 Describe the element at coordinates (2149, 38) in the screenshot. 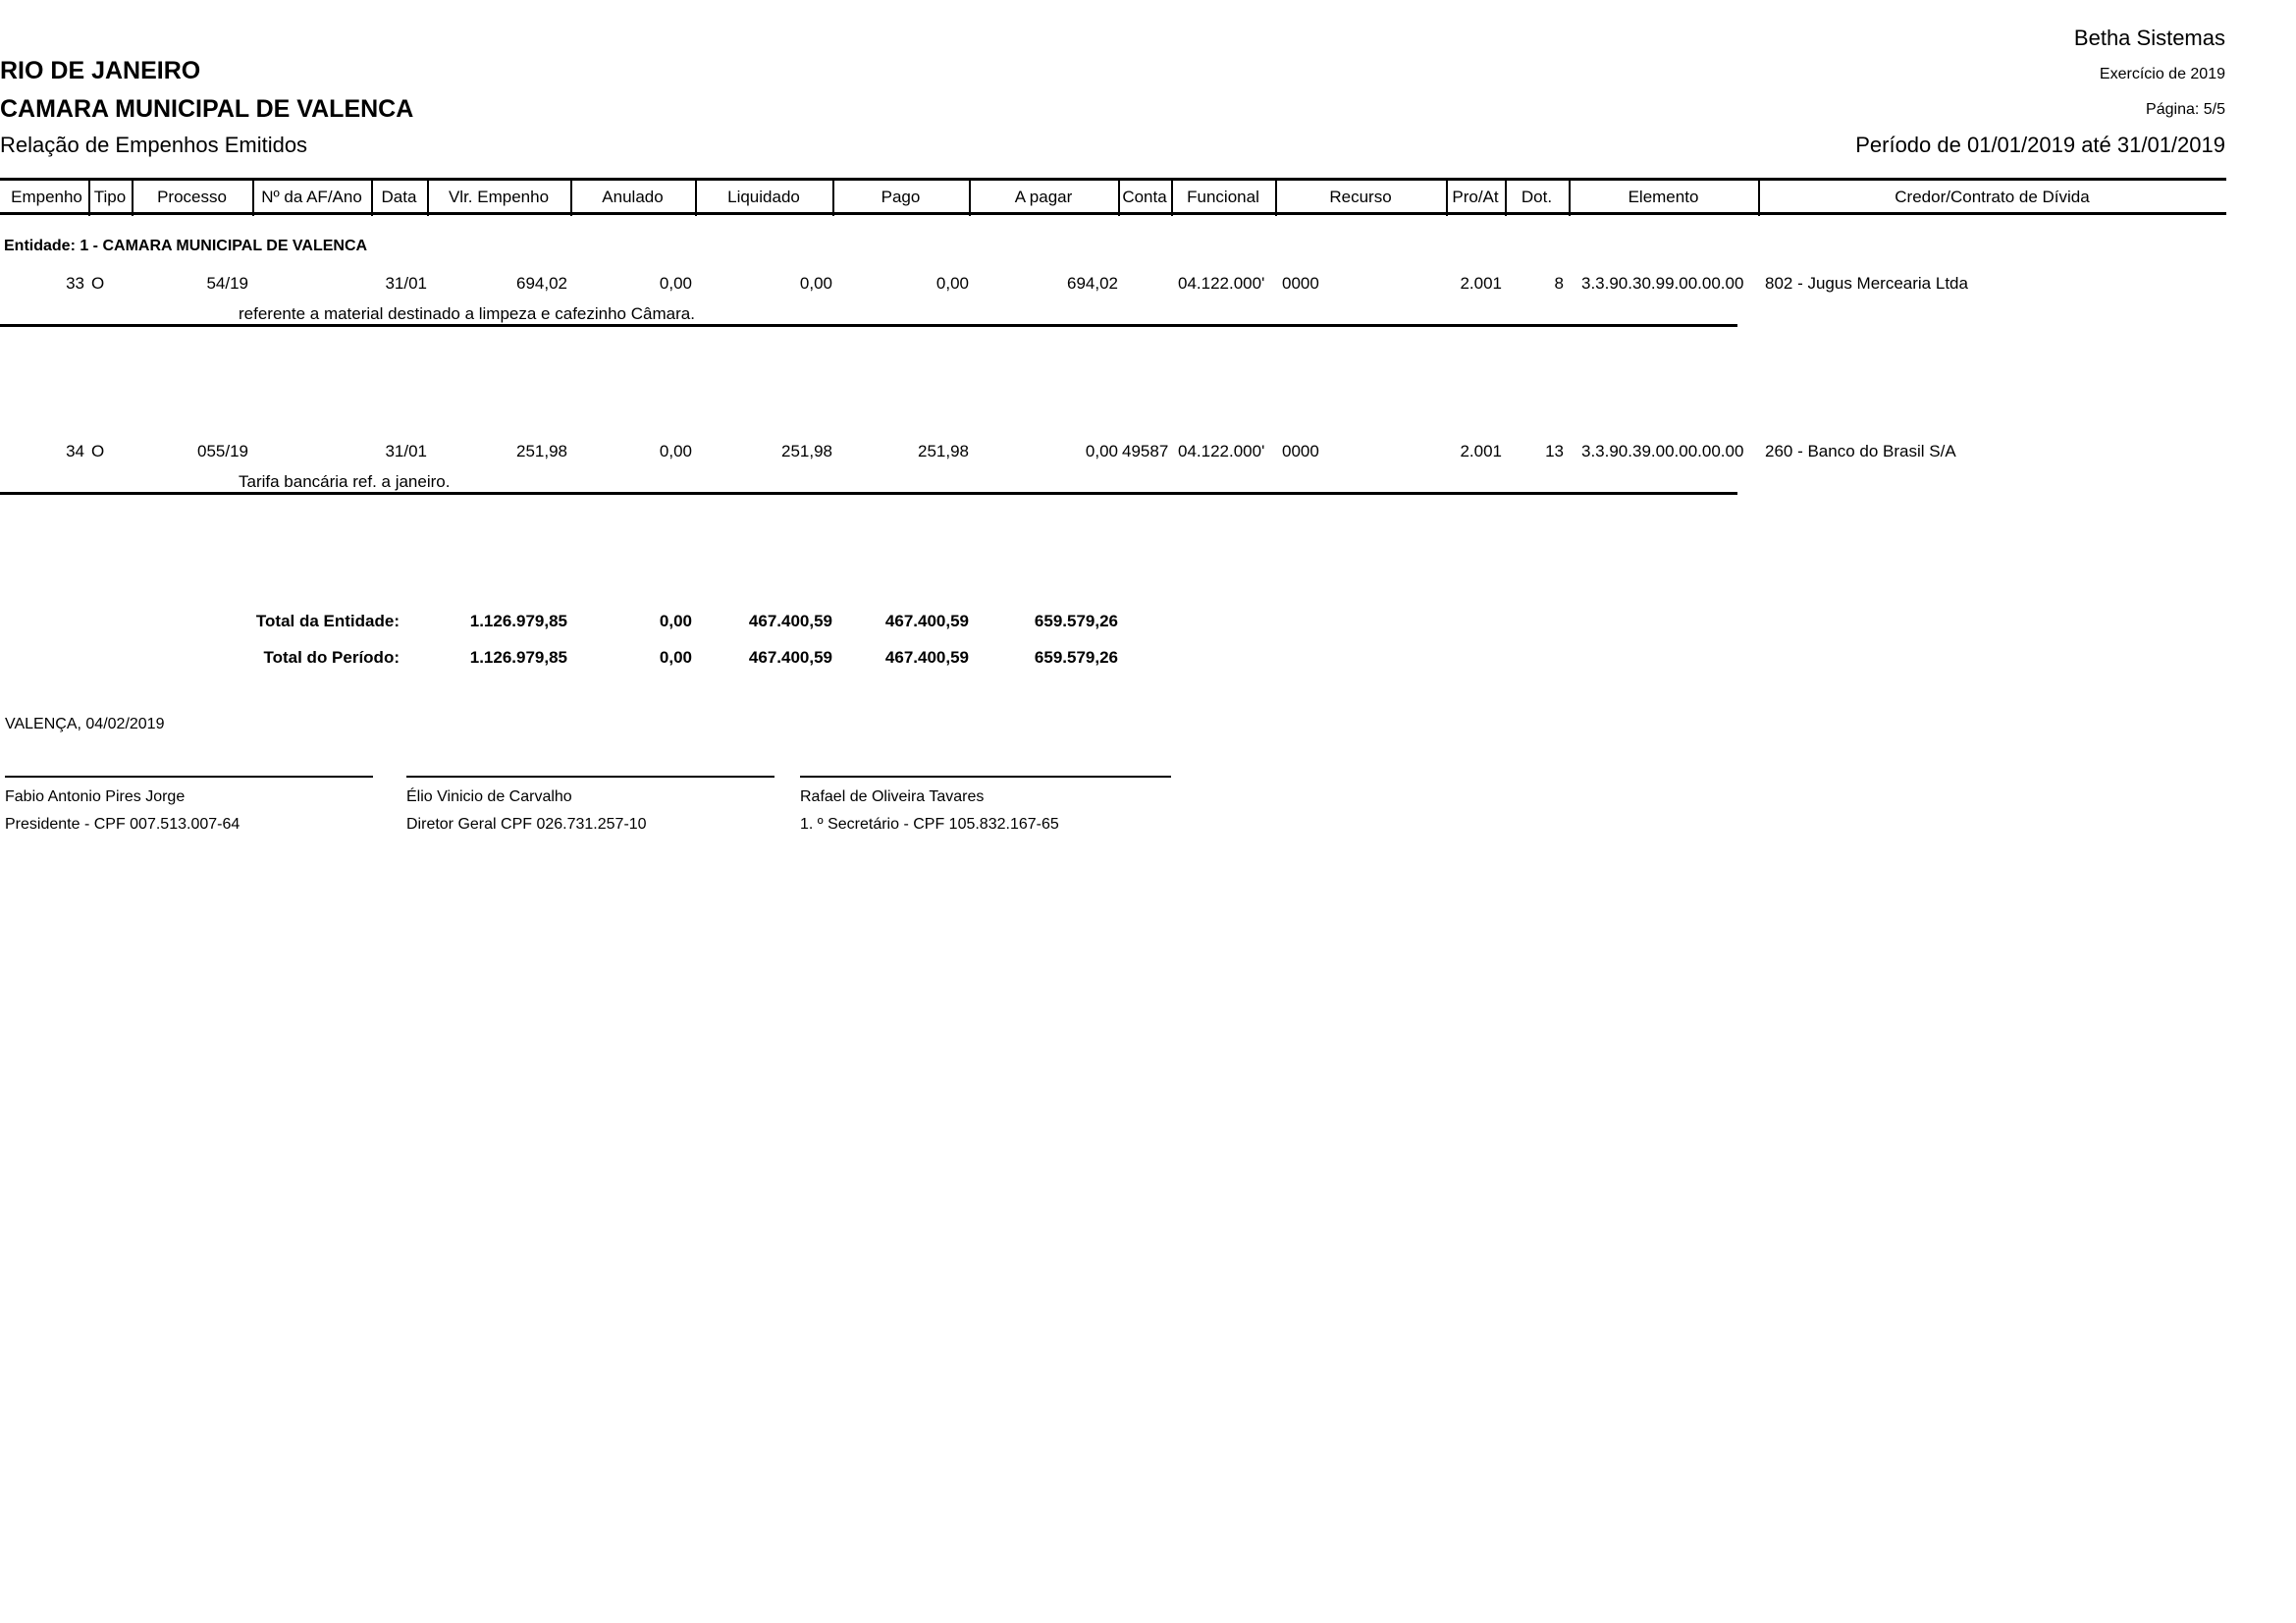

I see `system-name: Betha Sistemas` at that location.